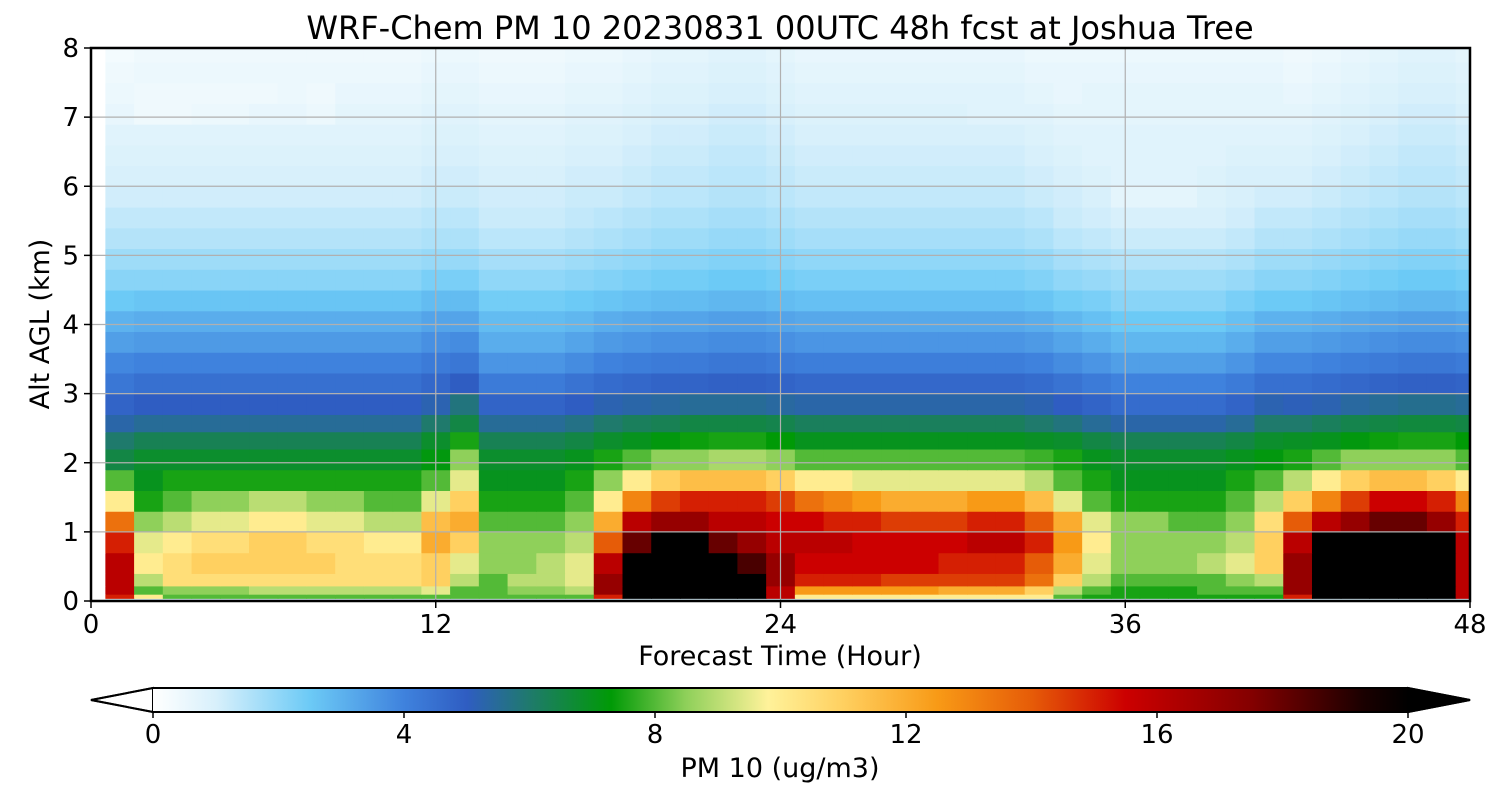 This screenshot has width=1500, height=800. I want to click on colorbar: 0 4 8 12 16 20 PM 10 (ug/m3), so click(780, 735).